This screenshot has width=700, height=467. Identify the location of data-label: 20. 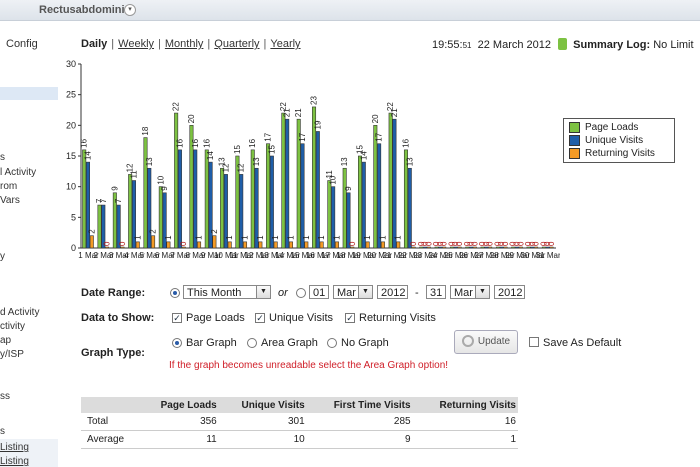
(191, 118).